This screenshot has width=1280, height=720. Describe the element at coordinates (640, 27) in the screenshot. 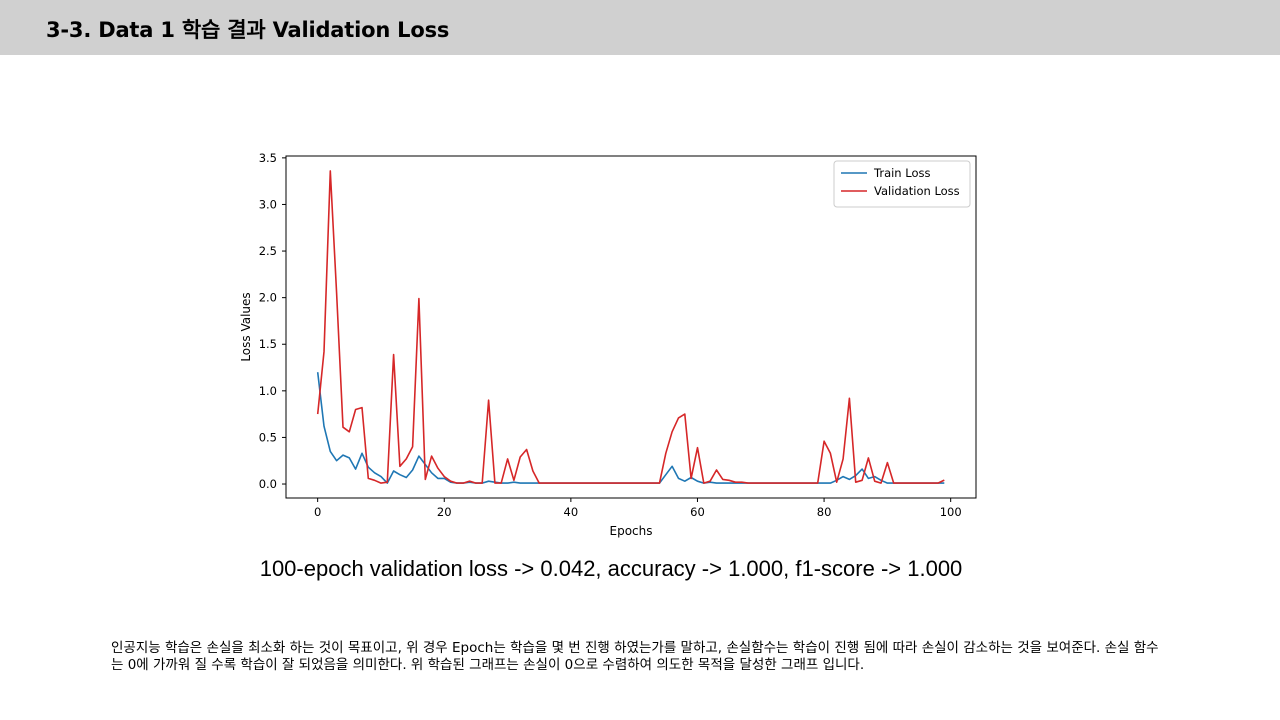

I see `header-bar: 3-3. Data 1 학습 결과 Validation Loss` at that location.